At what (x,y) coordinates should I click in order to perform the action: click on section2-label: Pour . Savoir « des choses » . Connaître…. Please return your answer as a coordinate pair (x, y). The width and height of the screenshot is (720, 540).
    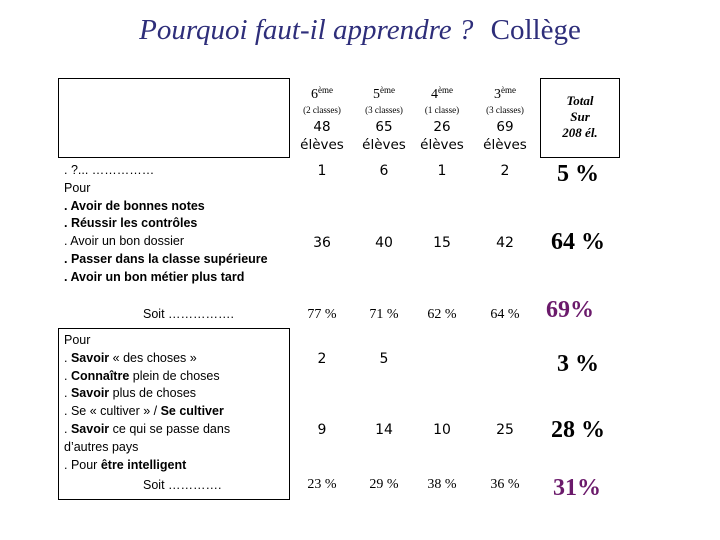
    Looking at the image, I should click on (147, 402).